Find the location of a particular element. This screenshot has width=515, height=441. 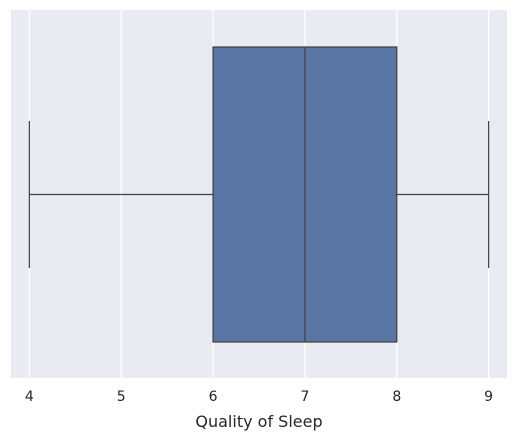

x-tick-label-1: 5 is located at coordinates (121, 397).